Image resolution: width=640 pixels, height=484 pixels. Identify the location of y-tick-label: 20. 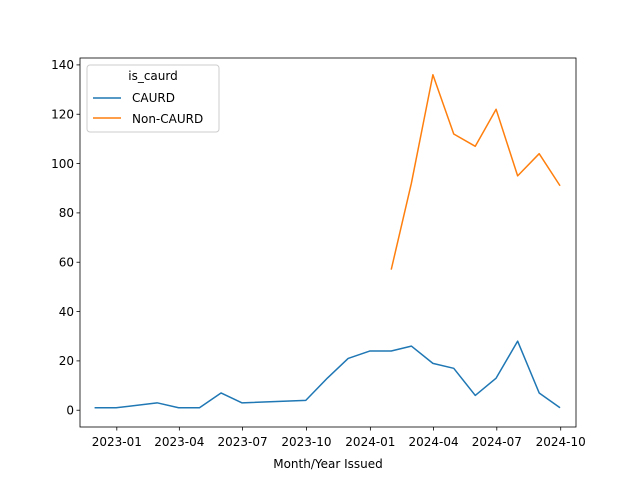
(66, 361).